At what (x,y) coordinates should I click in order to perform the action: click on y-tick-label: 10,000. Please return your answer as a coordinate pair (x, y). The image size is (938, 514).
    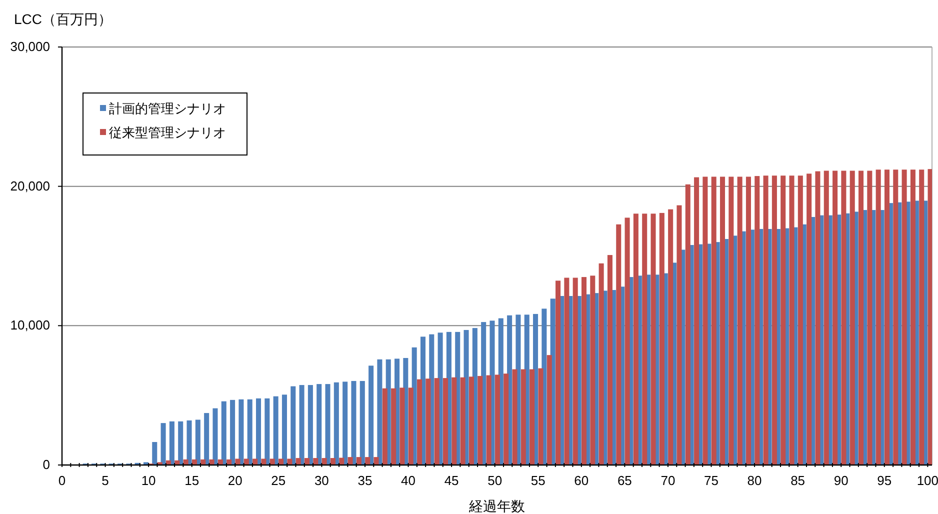
    Looking at the image, I should click on (30, 325).